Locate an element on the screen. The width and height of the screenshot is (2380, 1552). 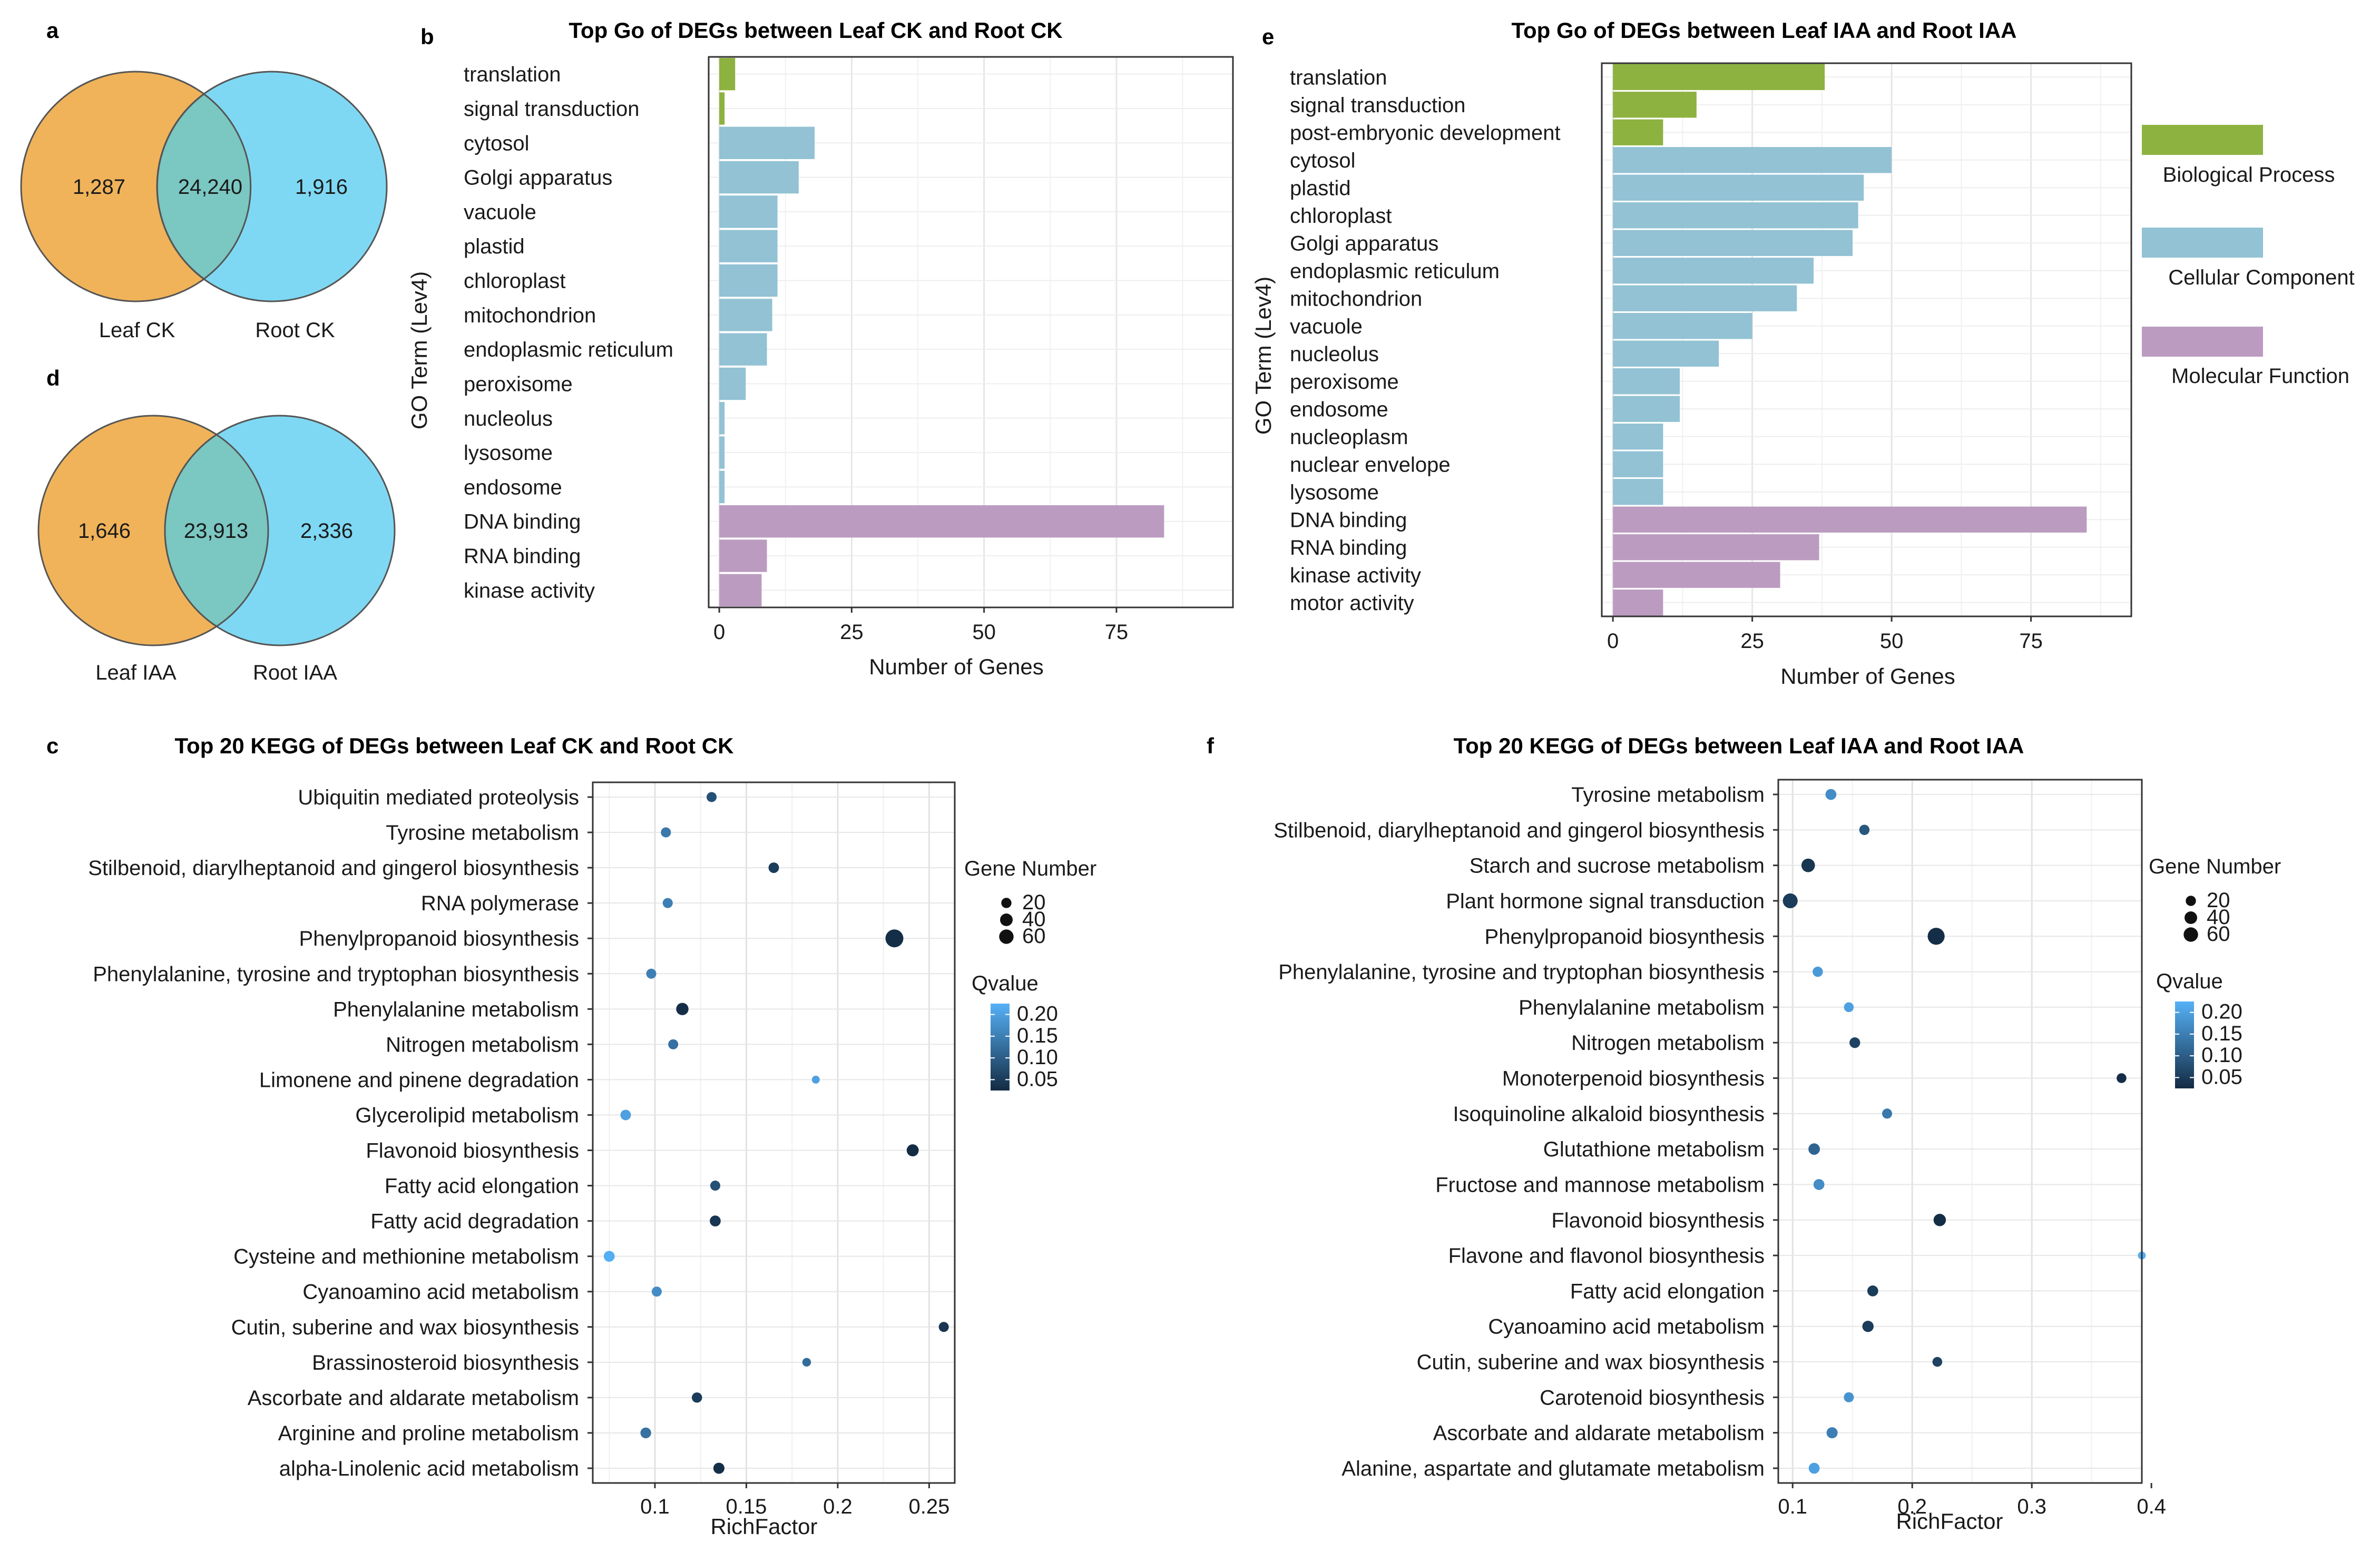
point-phenylalanine-tyrosine-and-tryptophan-biosynthesis is located at coordinates (651, 973).